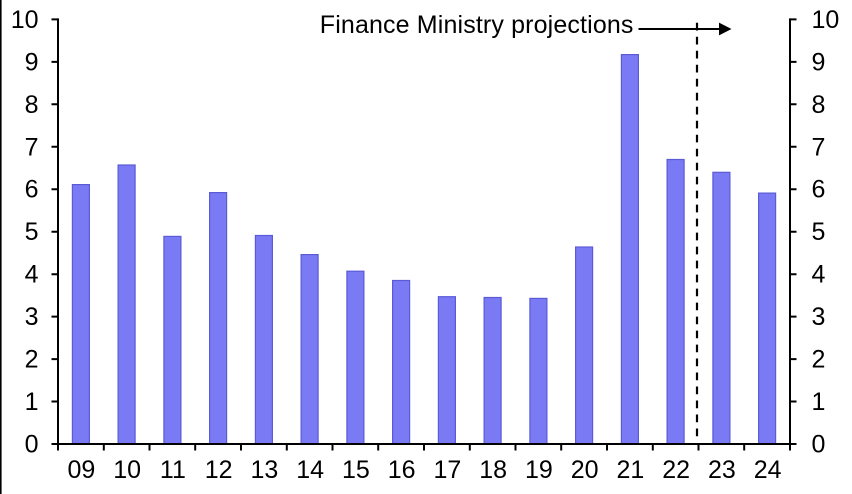 The height and width of the screenshot is (494, 852). Describe the element at coordinates (173, 470) in the screenshot. I see `svg-text: 11` at that location.